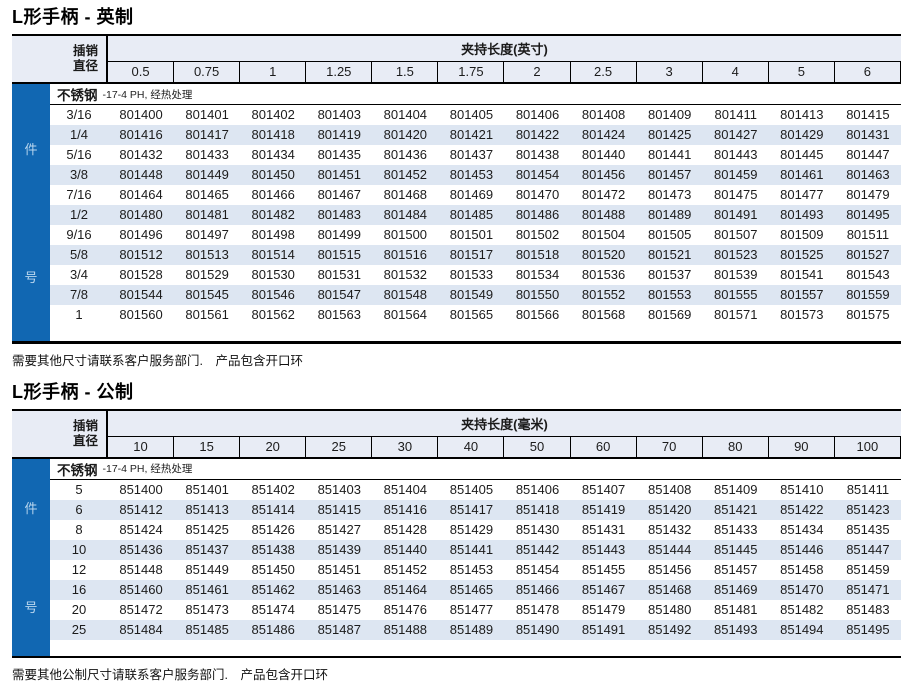 This screenshot has height=694, width=913. What do you see at coordinates (735, 114) in the screenshot?
I see `part-number-cell: 801411` at bounding box center [735, 114].